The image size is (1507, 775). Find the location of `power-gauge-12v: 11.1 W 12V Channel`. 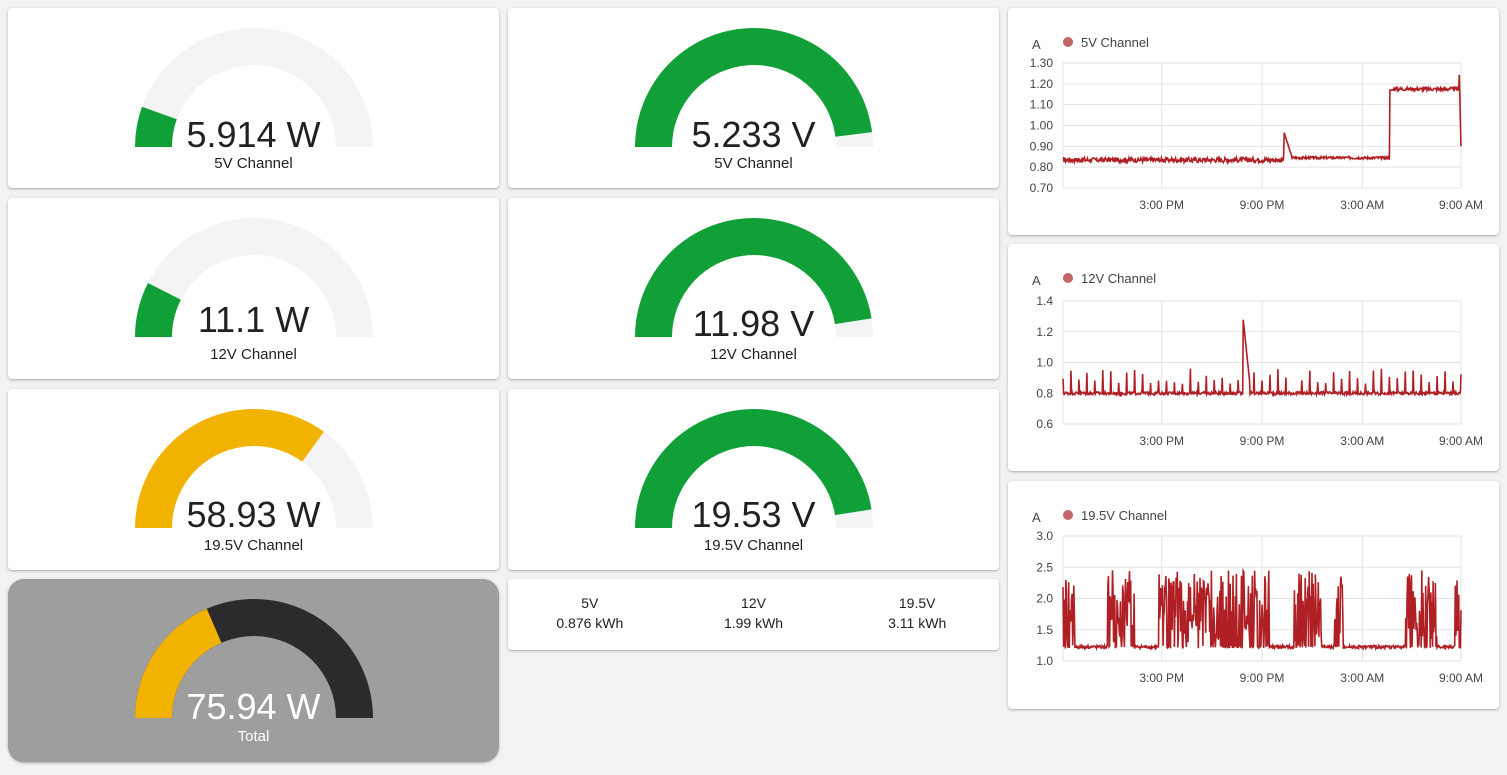

power-gauge-12v: 11.1 W 12V Channel is located at coordinates (253, 288).